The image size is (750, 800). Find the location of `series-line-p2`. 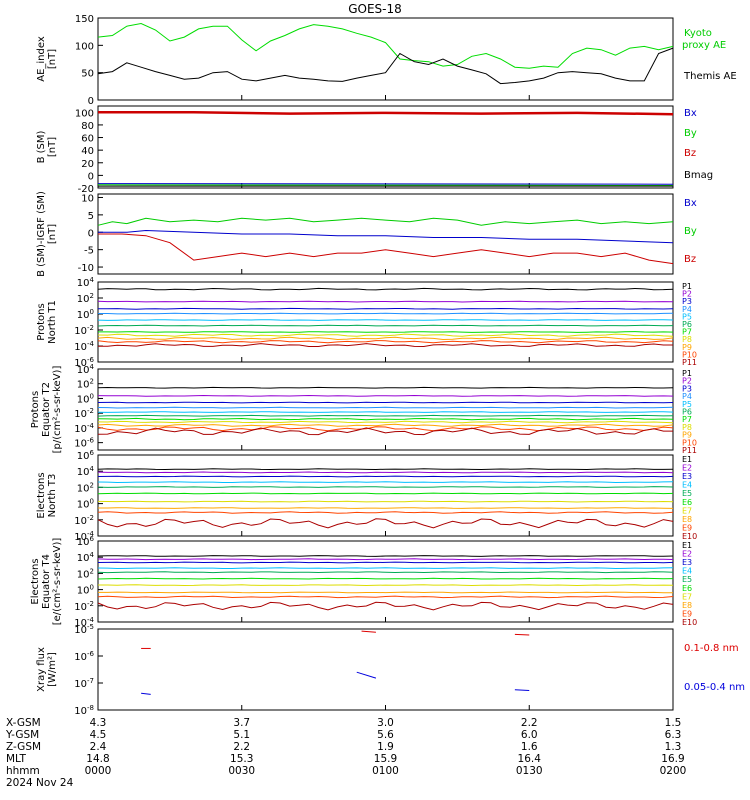

series-line-p2 is located at coordinates (385, 395).